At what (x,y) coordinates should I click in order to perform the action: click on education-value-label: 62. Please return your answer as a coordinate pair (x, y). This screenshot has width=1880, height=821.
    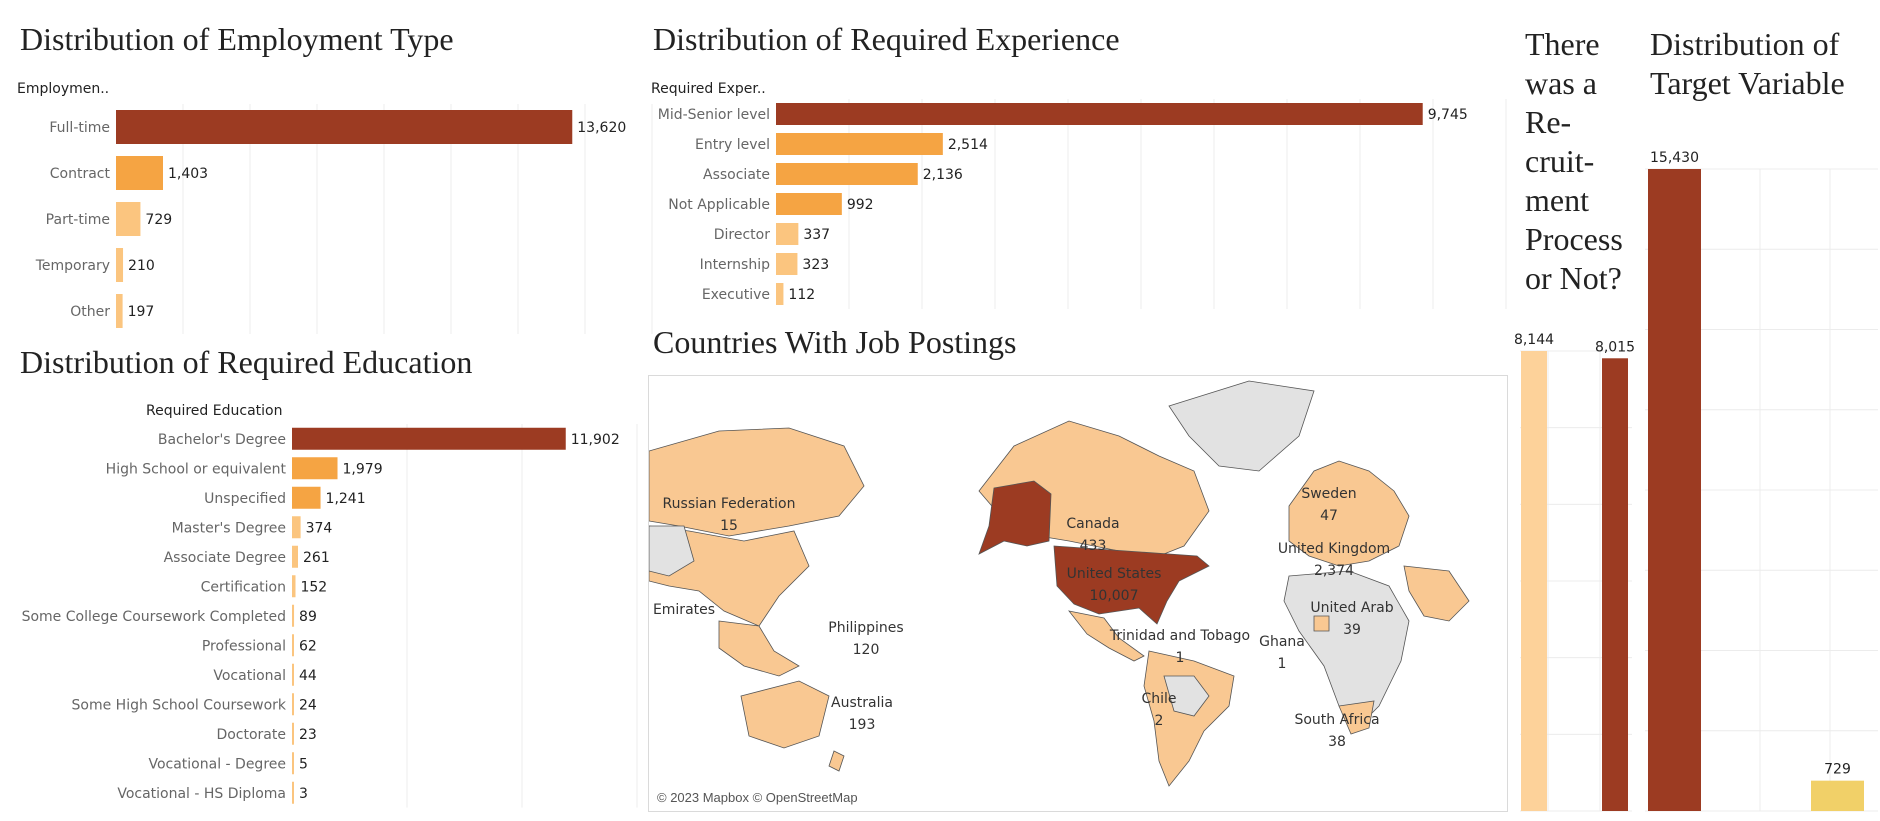
    Looking at the image, I should click on (308, 646).